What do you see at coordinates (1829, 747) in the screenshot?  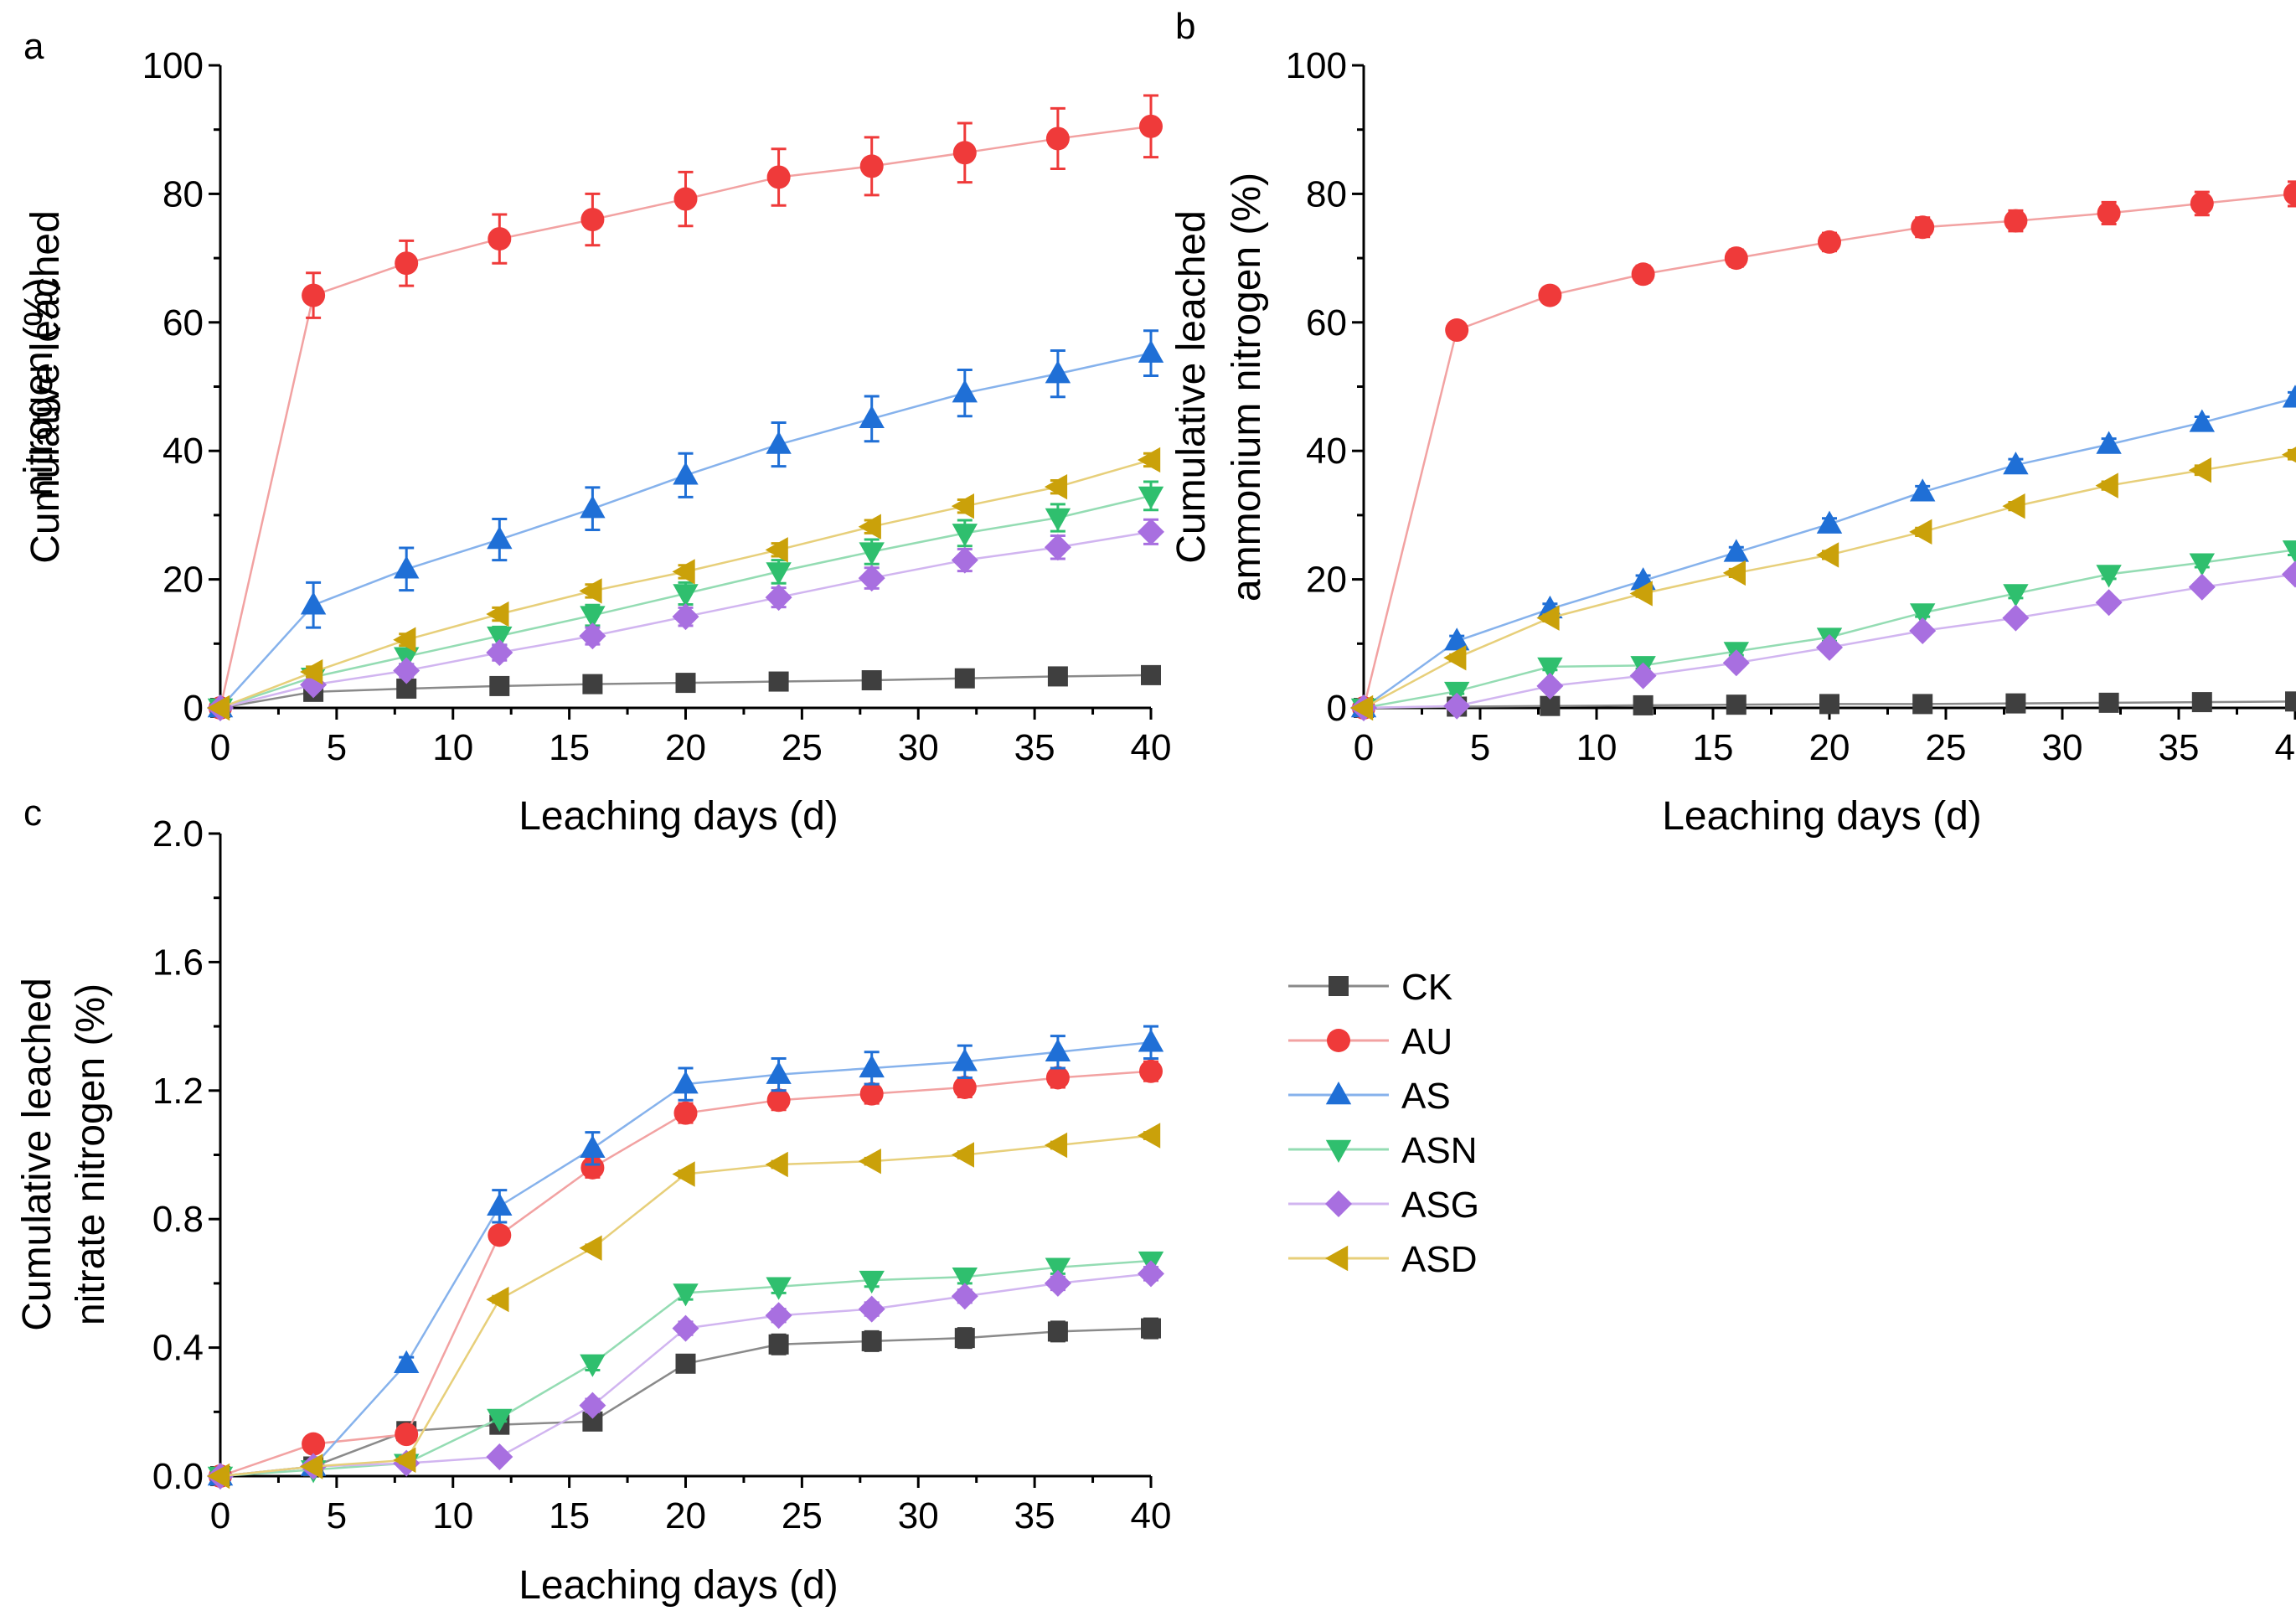 I see `x-tick-label: 20` at bounding box center [1829, 747].